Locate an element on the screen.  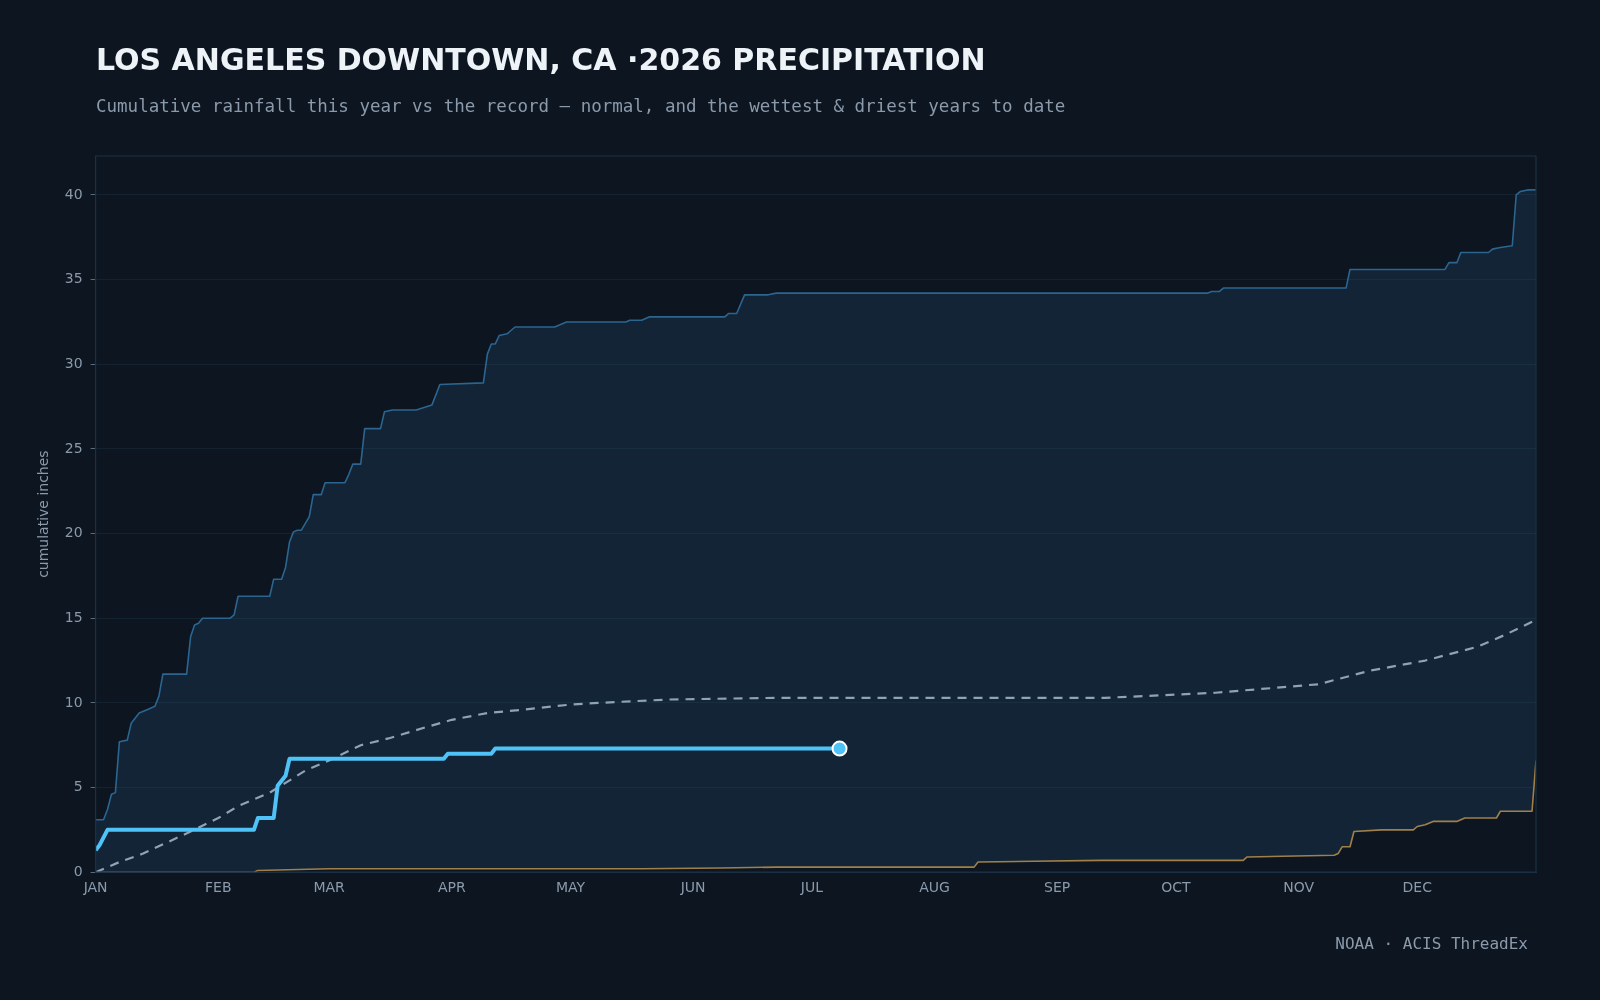
chart-title: LOS ANGELES DOWNTOWN, CA ·2026 PRECIPITATION is located at coordinates (541, 59).